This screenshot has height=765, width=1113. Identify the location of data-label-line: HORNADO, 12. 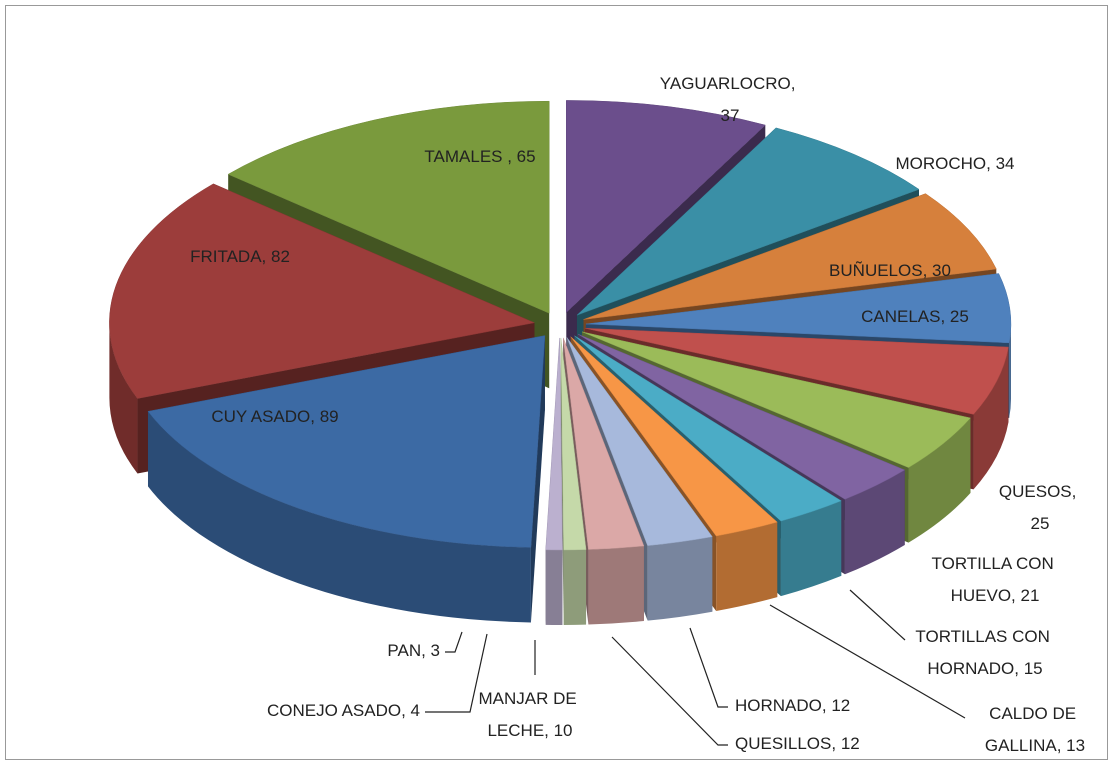
(792, 705).